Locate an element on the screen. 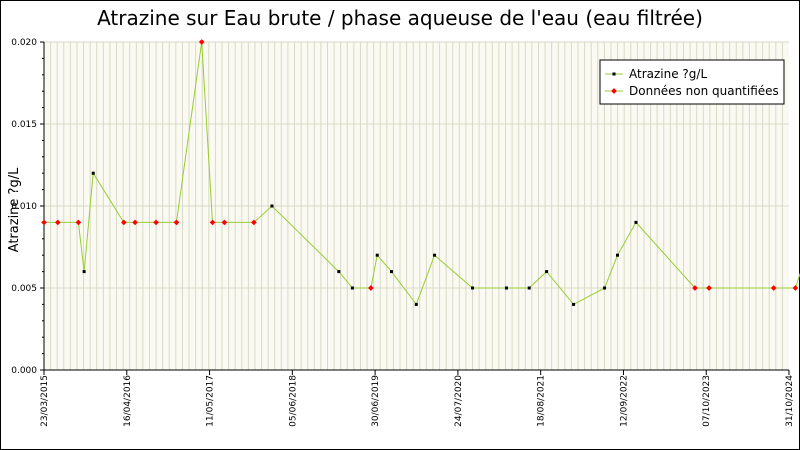 The width and height of the screenshot is (800, 450). x-tick-label: 05/06/2018 is located at coordinates (293, 401).